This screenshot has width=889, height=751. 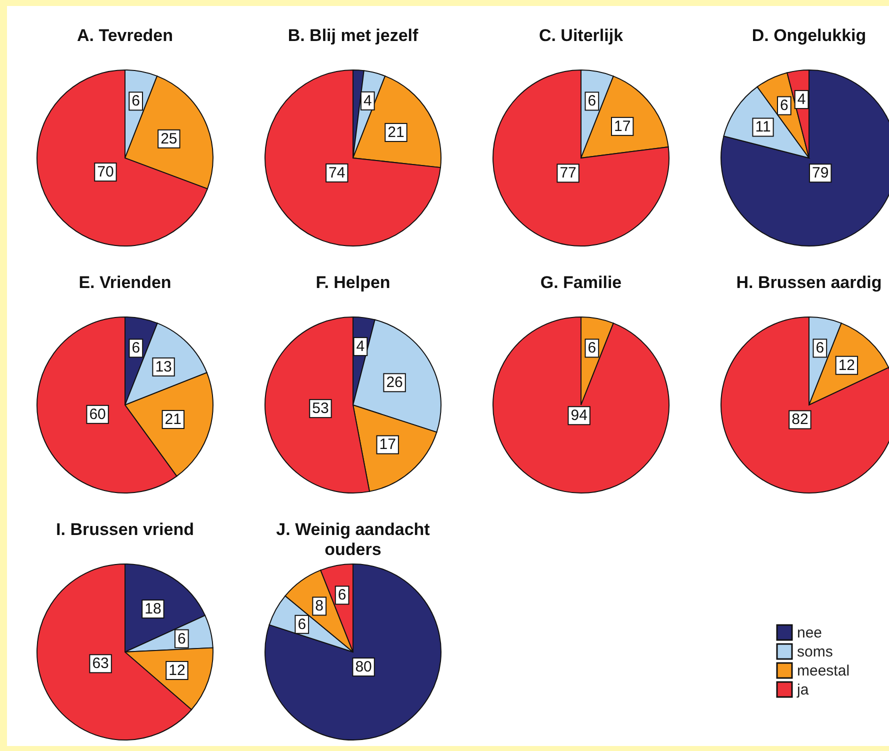 What do you see at coordinates (568, 173) in the screenshot?
I see `data-label: 77` at bounding box center [568, 173].